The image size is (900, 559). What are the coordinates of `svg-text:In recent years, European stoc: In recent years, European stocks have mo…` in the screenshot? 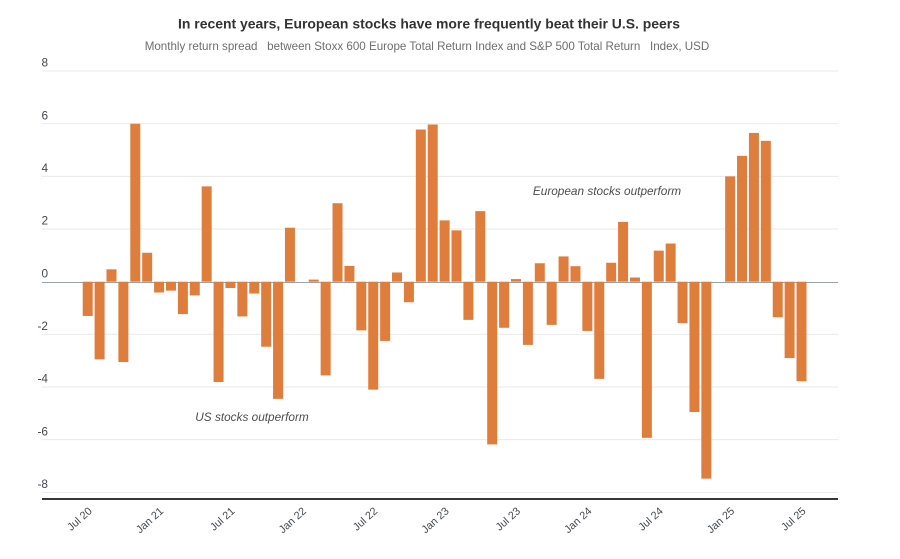 It's located at (429, 24).